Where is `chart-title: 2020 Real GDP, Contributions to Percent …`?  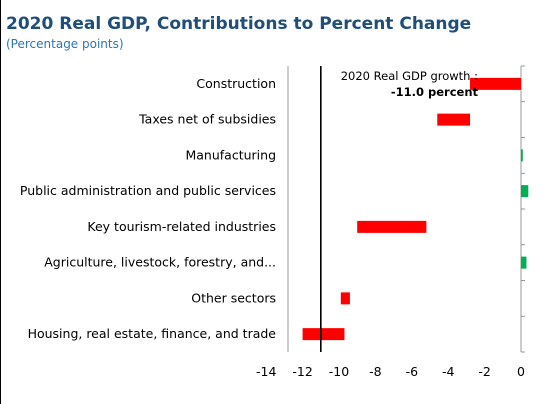 chart-title: 2020 Real GDP, Contributions to Percent … is located at coordinates (239, 24).